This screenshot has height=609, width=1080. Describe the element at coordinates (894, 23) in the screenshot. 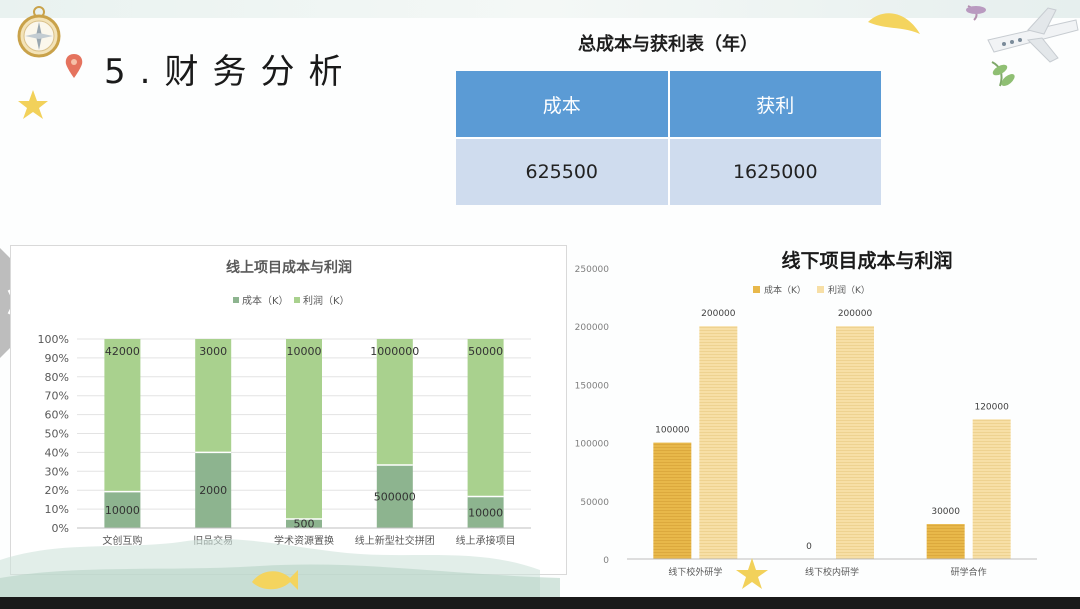

I see `leaf-icon` at that location.